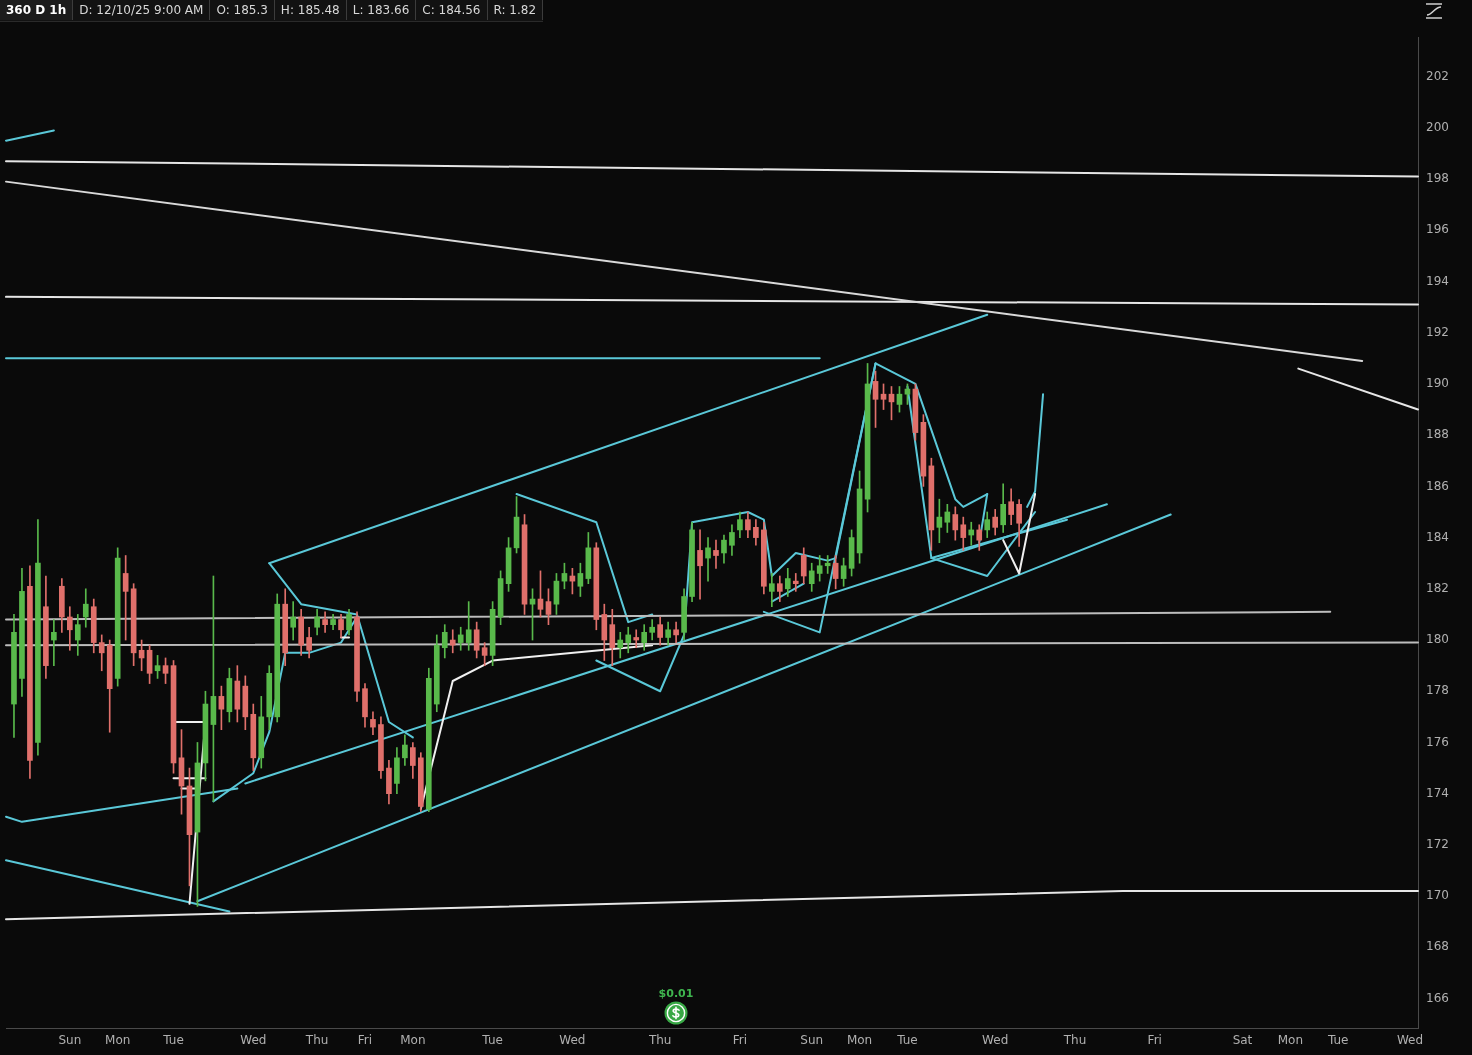  I want to click on y-tick-label: 196, so click(1437, 229).